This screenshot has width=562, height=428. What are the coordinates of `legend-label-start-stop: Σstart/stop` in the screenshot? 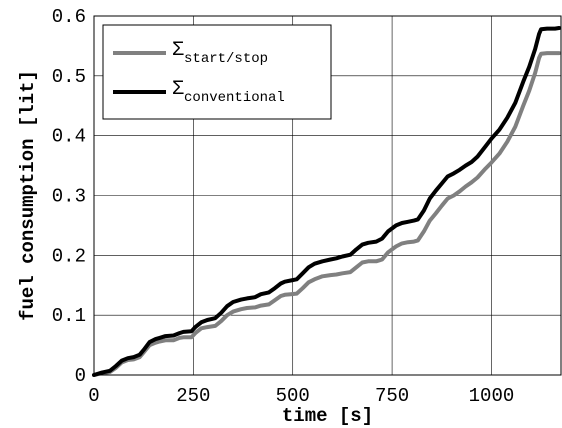 It's located at (220, 53).